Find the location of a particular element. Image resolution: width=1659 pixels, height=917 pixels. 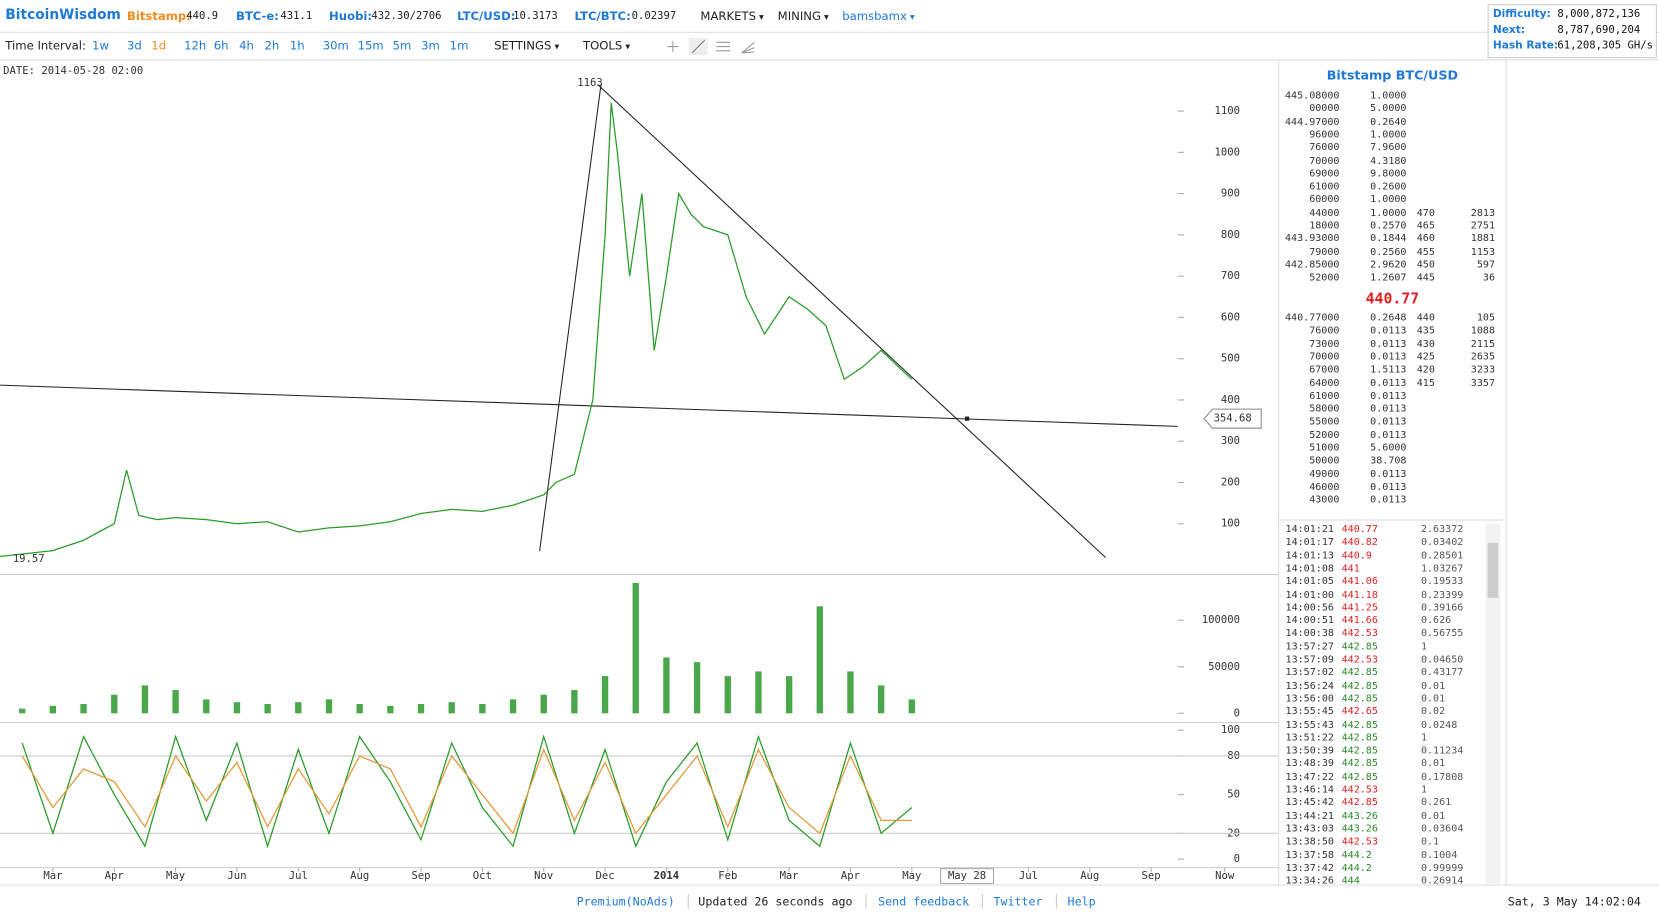

y-tick-label: 0 is located at coordinates (1237, 713).